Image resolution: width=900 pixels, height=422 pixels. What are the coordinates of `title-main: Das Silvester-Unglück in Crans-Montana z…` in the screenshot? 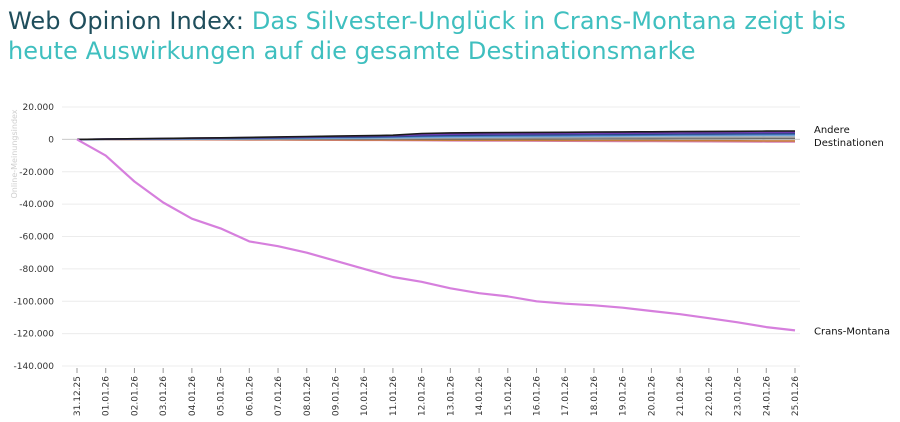 It's located at (427, 36).